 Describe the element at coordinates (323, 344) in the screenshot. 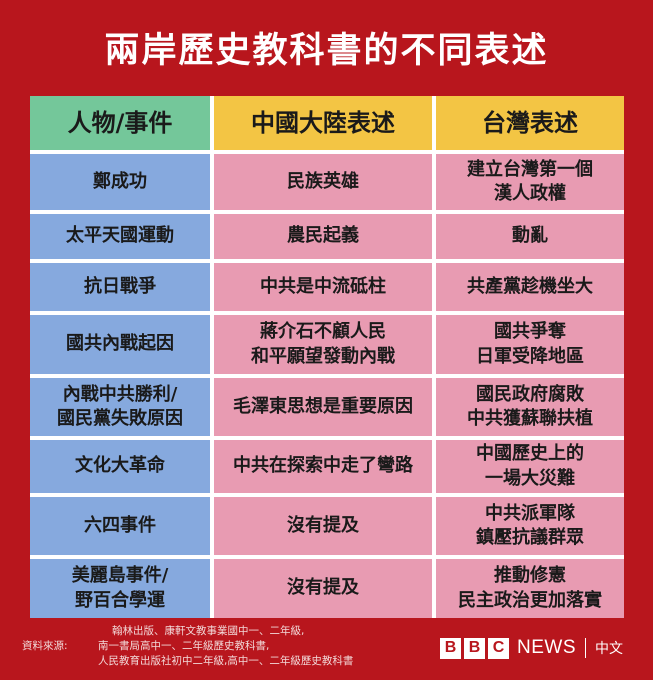

I see `table-cell-mainland: 蔣介石不顧人民 和平願望發動內戰` at that location.